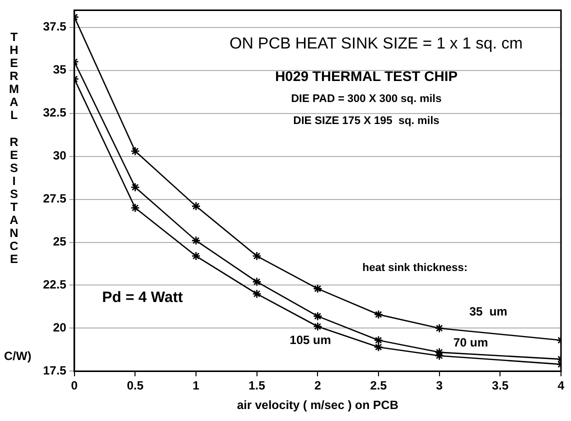 Image resolution: width=571 pixels, height=421 pixels. What do you see at coordinates (488, 311) in the screenshot?
I see `series-label: 35 um` at bounding box center [488, 311].